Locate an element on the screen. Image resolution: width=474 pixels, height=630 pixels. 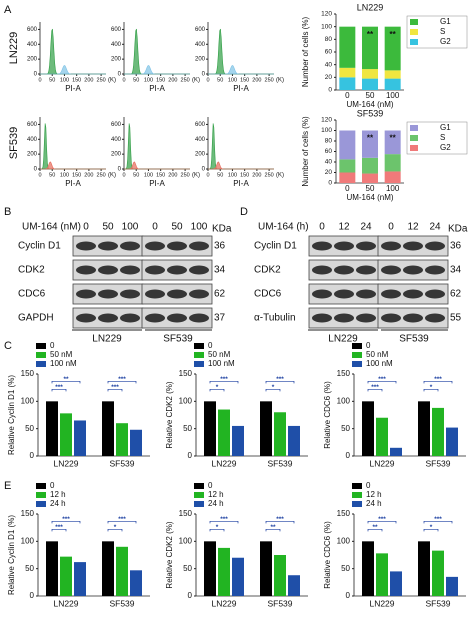
cell-line-label: LN229 is located at coordinates (14, 48).